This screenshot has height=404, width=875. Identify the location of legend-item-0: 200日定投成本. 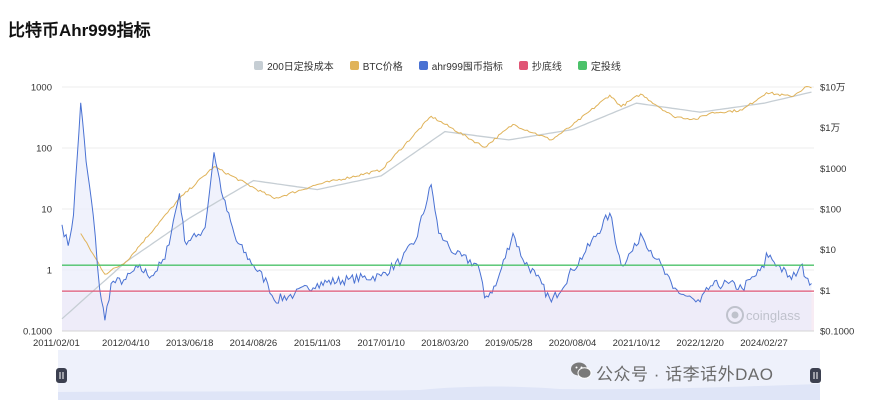
(294, 65).